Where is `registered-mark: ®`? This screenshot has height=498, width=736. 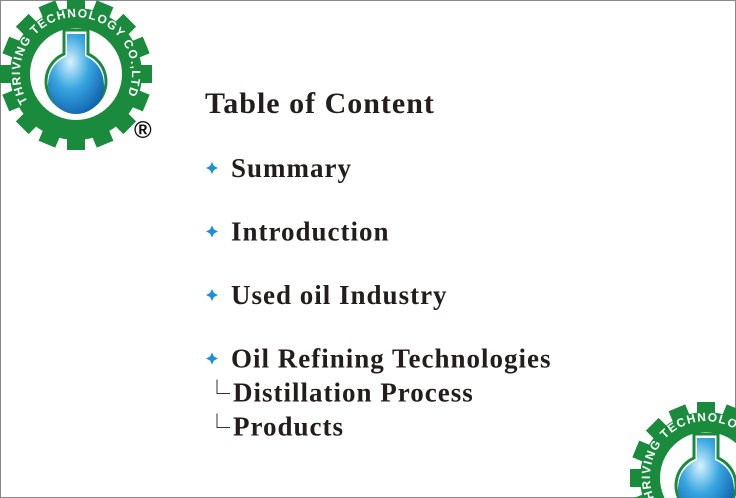
registered-mark: ® is located at coordinates (143, 130).